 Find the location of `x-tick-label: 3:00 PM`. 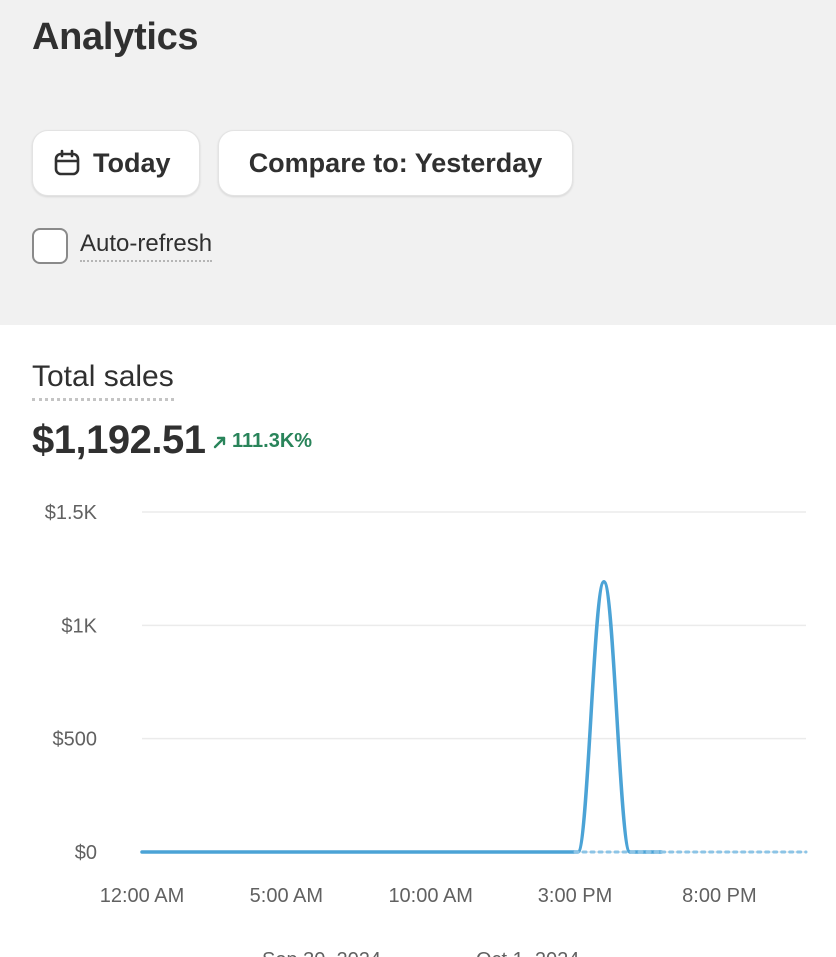

x-tick-label: 3:00 PM is located at coordinates (575, 896).